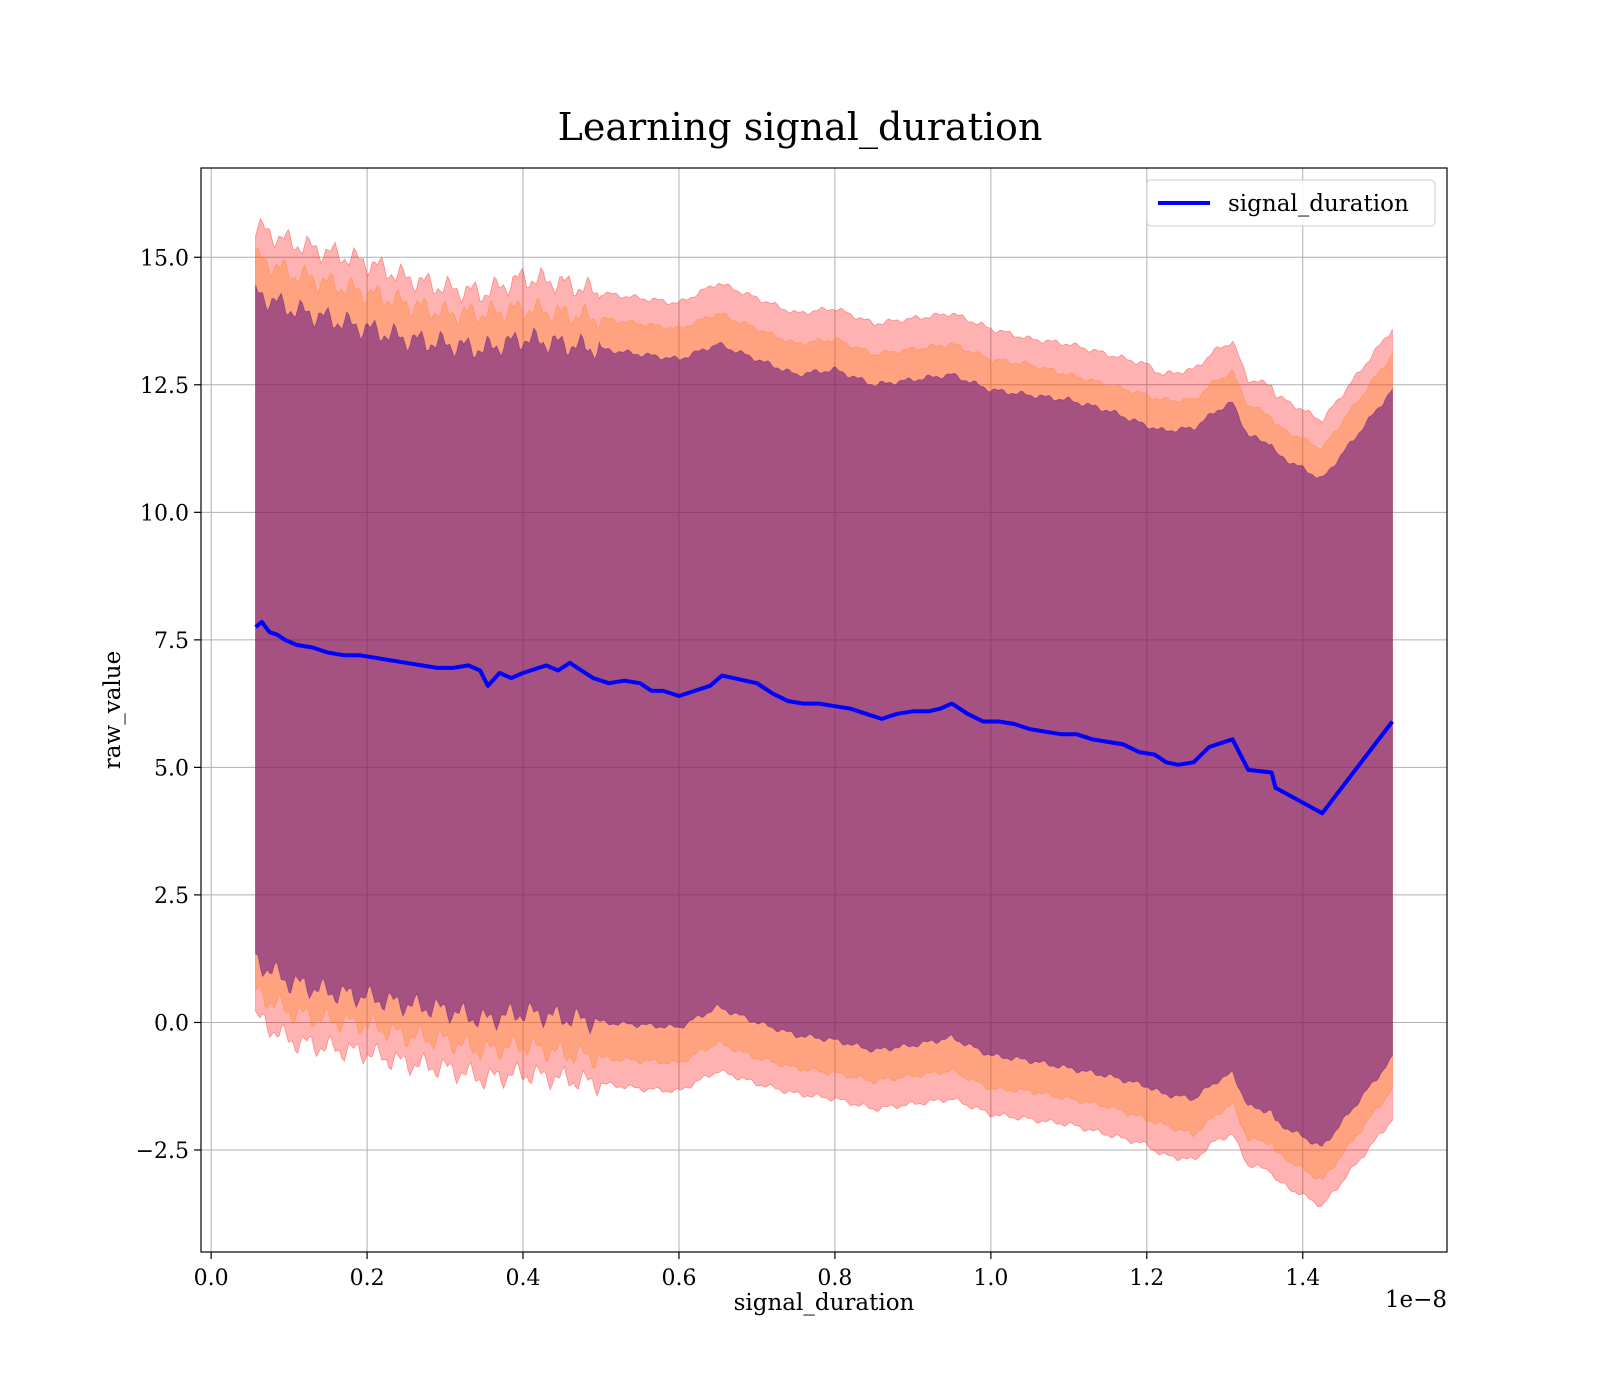 The height and width of the screenshot is (1400, 1600). Describe the element at coordinates (164, 386) in the screenshot. I see `y-tick-label: 12.5` at that location.